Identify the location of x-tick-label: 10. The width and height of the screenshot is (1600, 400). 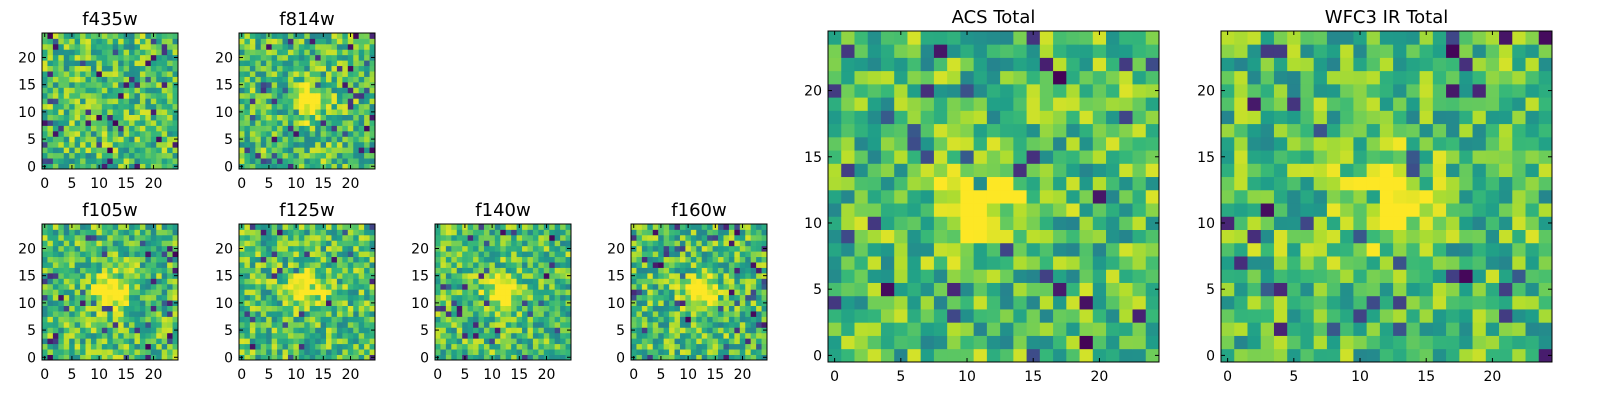
(967, 377).